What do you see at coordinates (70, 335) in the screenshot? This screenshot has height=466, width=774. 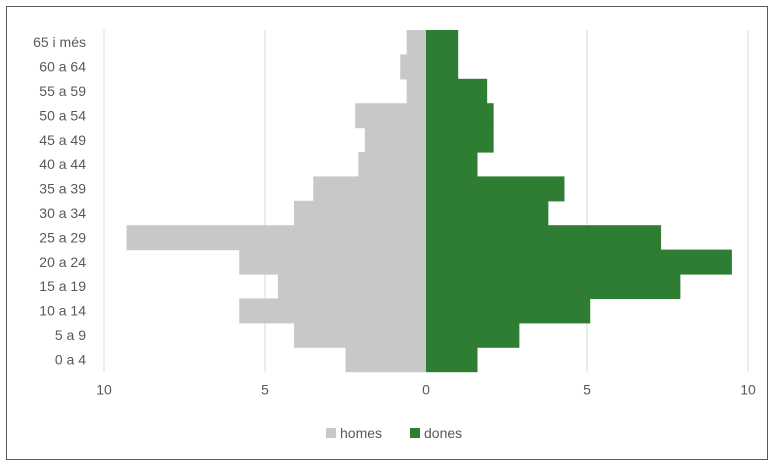 I see `y-tick-label: 5 a 9` at bounding box center [70, 335].